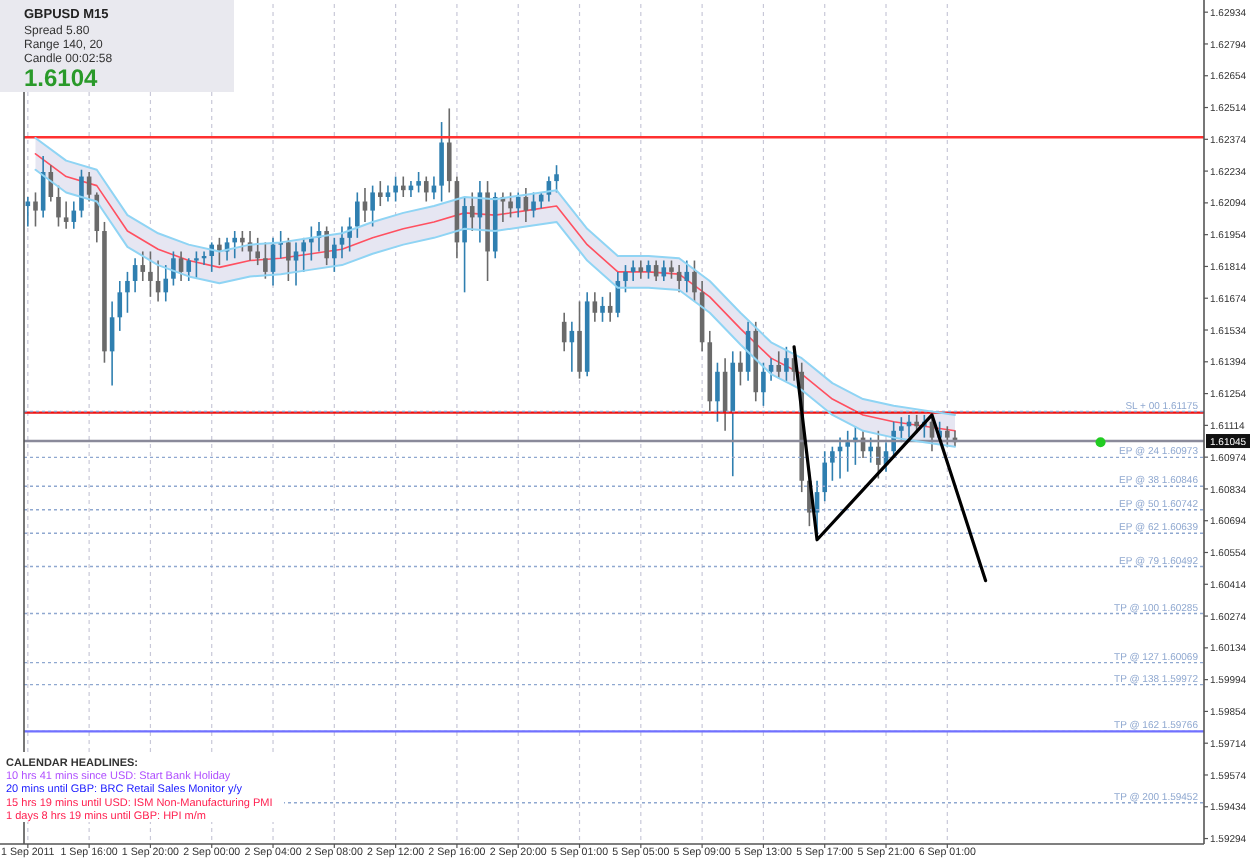 The width and height of the screenshot is (1250, 858). I want to click on annotation: 1.6104, so click(61, 78).